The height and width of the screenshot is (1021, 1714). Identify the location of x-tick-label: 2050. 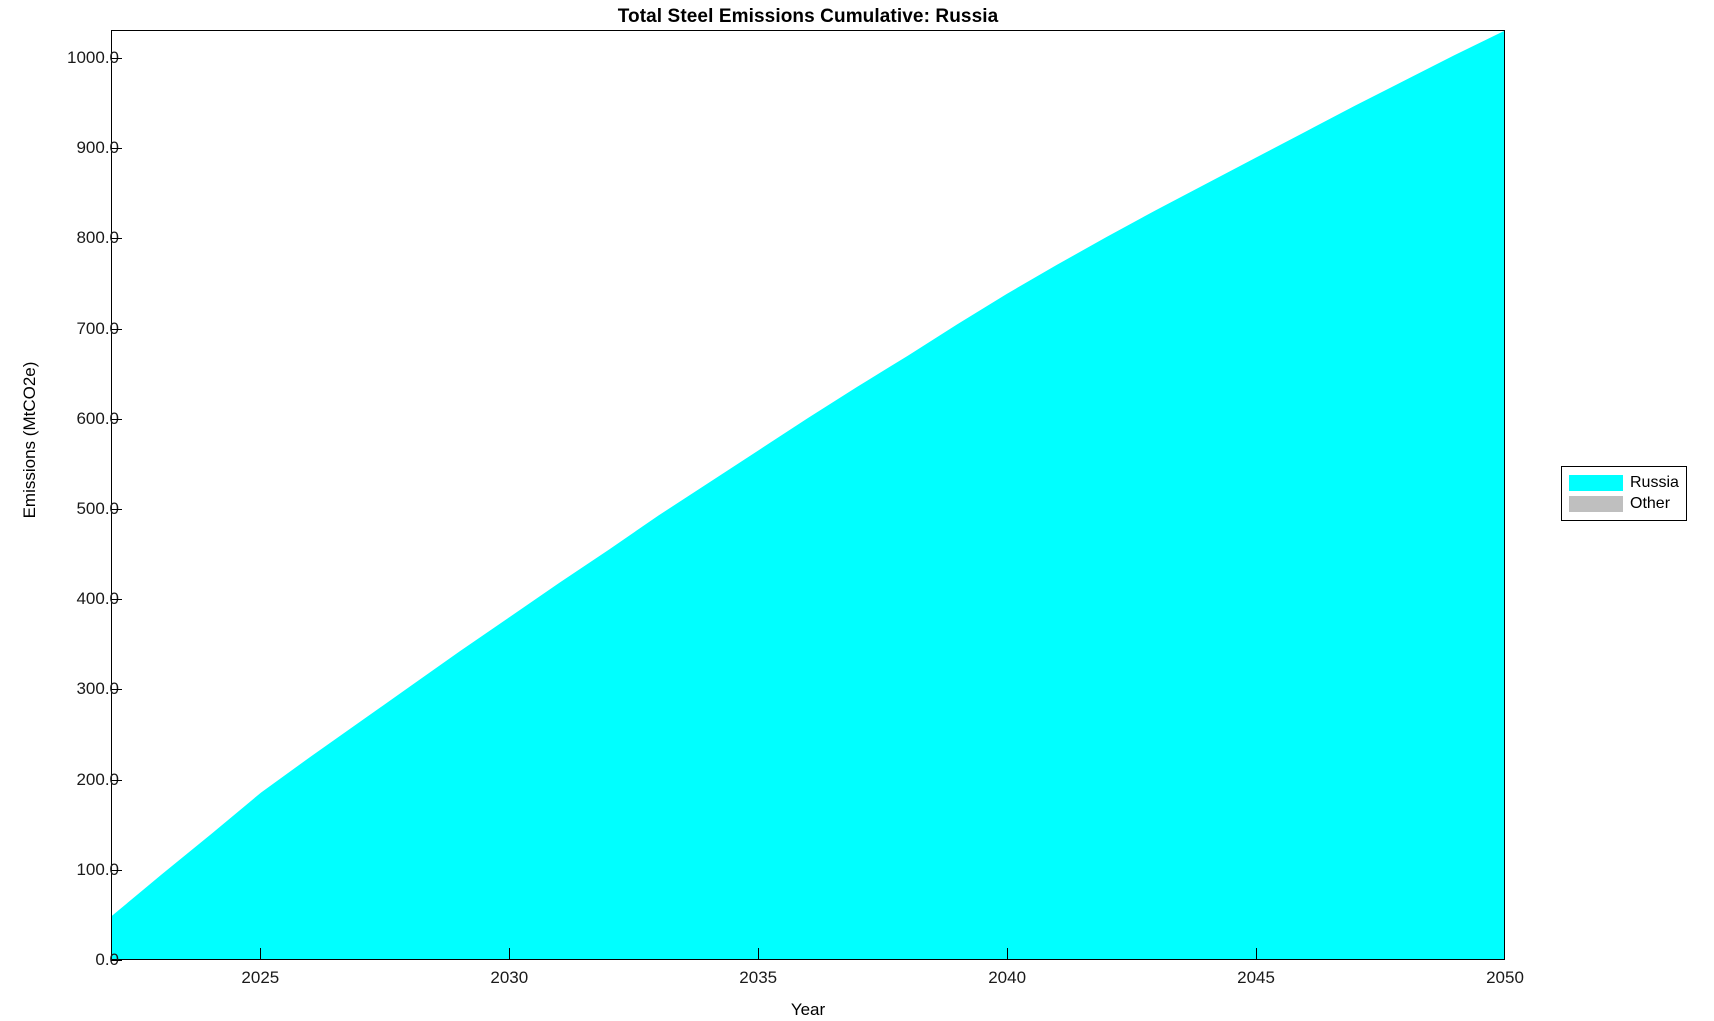
(1505, 977).